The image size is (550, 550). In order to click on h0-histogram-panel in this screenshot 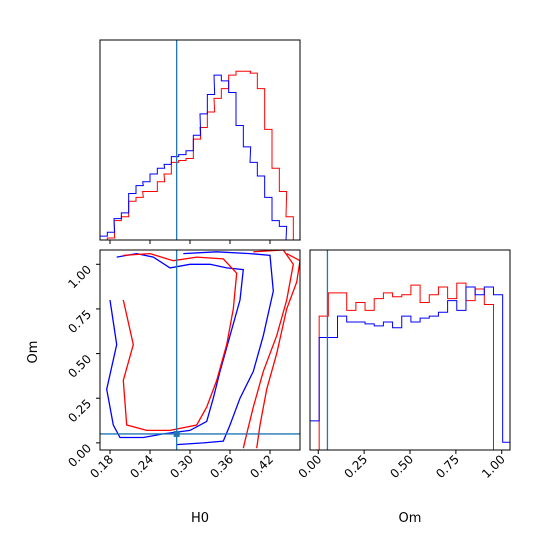, I will do `click(200, 141)`.